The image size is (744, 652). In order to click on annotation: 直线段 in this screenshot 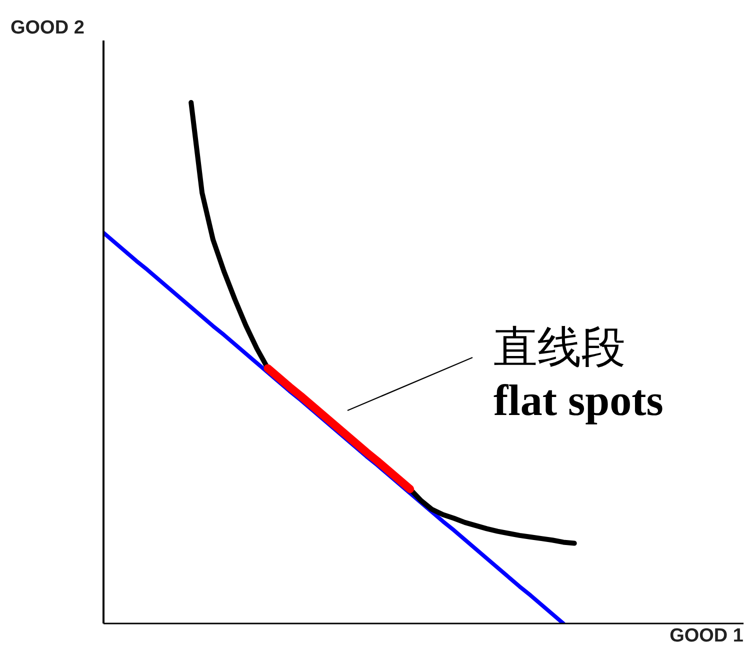, I will do `click(560, 347)`.